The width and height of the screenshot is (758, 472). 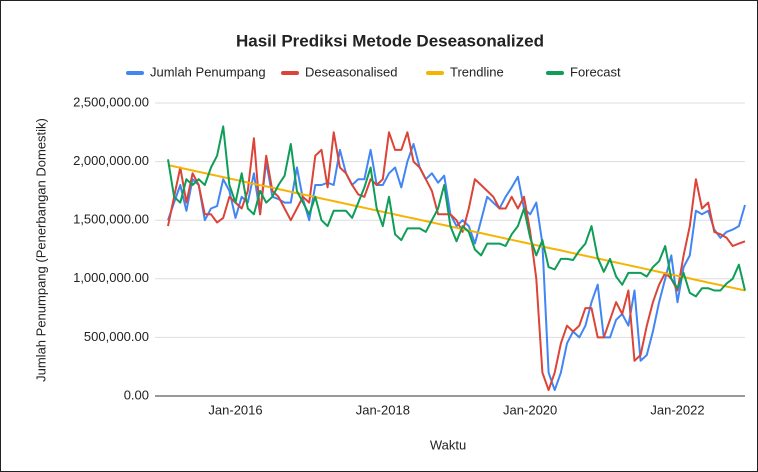 I want to click on chart-title: Hasil Prediksi Metode Deseasonalized, so click(x=390, y=40).